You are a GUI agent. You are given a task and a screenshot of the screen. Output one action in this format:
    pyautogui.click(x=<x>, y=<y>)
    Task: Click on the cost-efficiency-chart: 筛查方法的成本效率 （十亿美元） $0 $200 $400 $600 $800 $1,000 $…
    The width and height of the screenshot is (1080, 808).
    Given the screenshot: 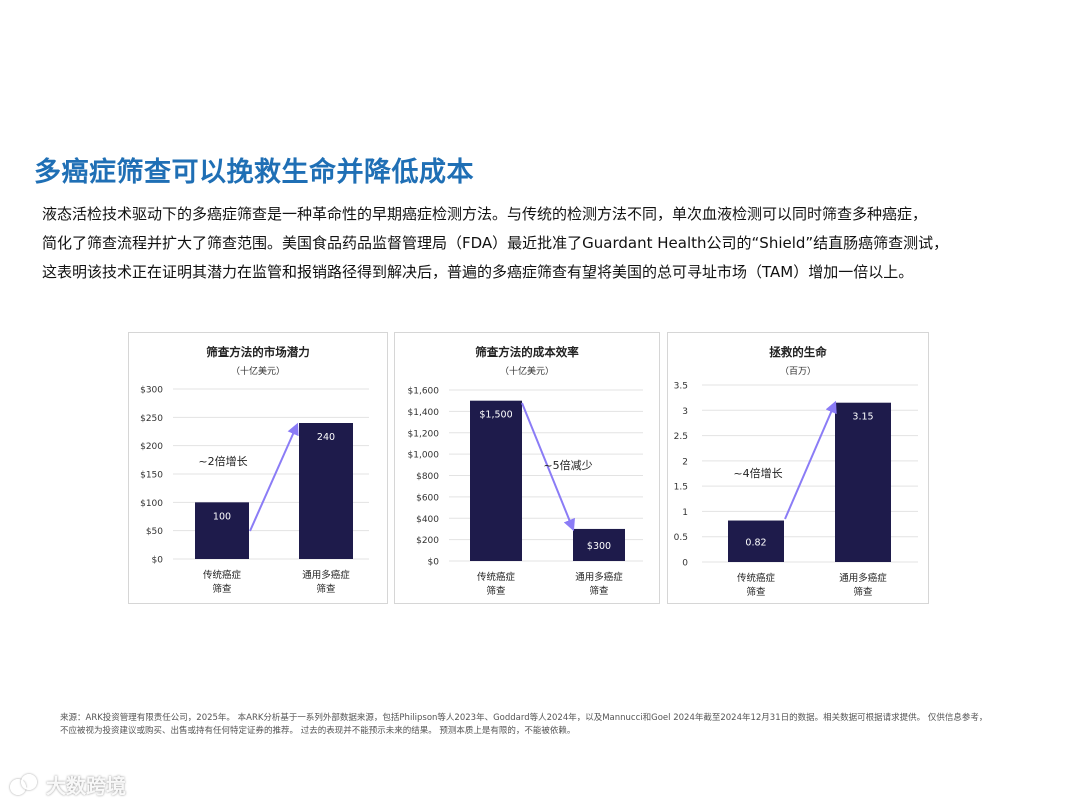 What is the action you would take?
    pyautogui.click(x=525, y=471)
    